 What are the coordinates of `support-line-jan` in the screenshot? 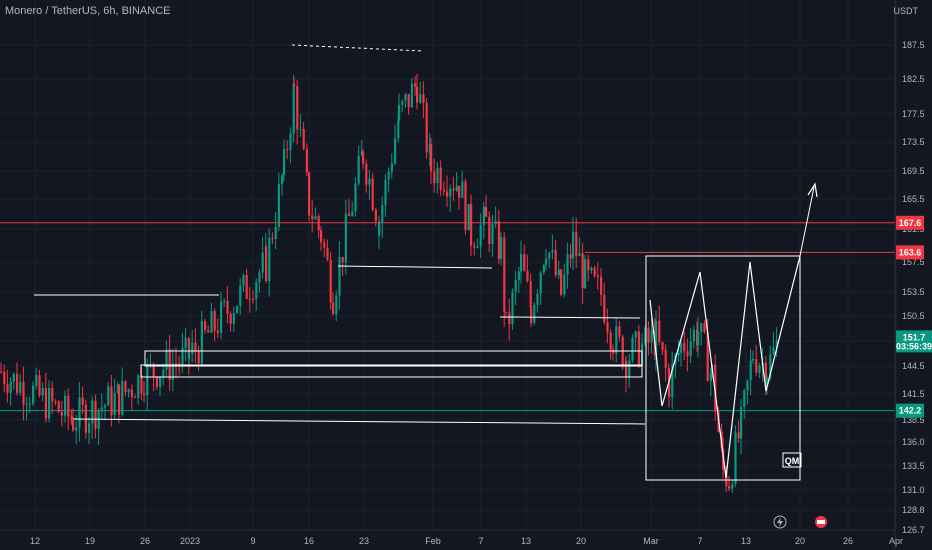 It's located at (415, 267).